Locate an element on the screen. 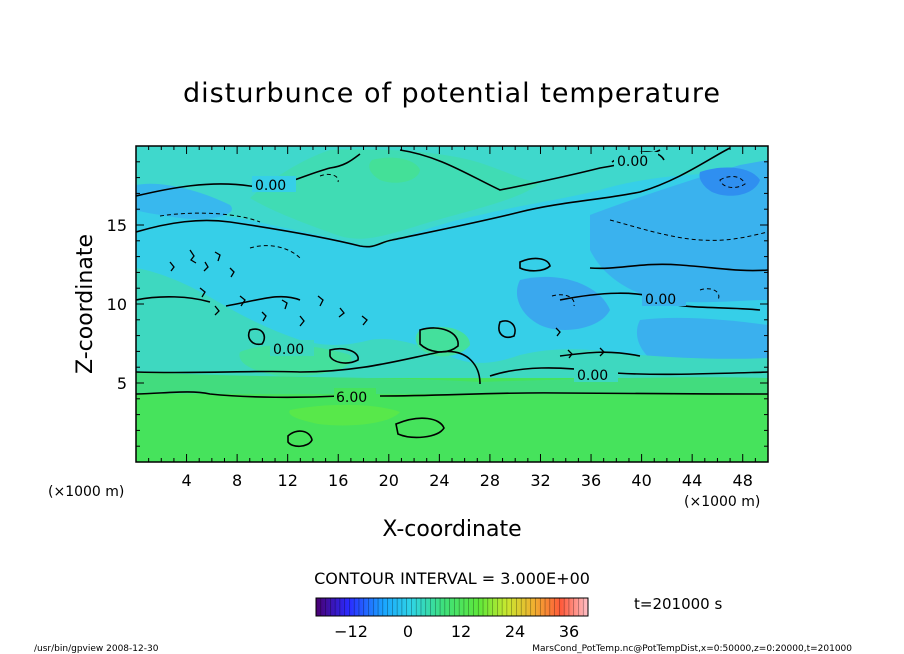 Image resolution: width=904 pixels, height=654 pixels. x-tick-label: 16 is located at coordinates (338, 480).